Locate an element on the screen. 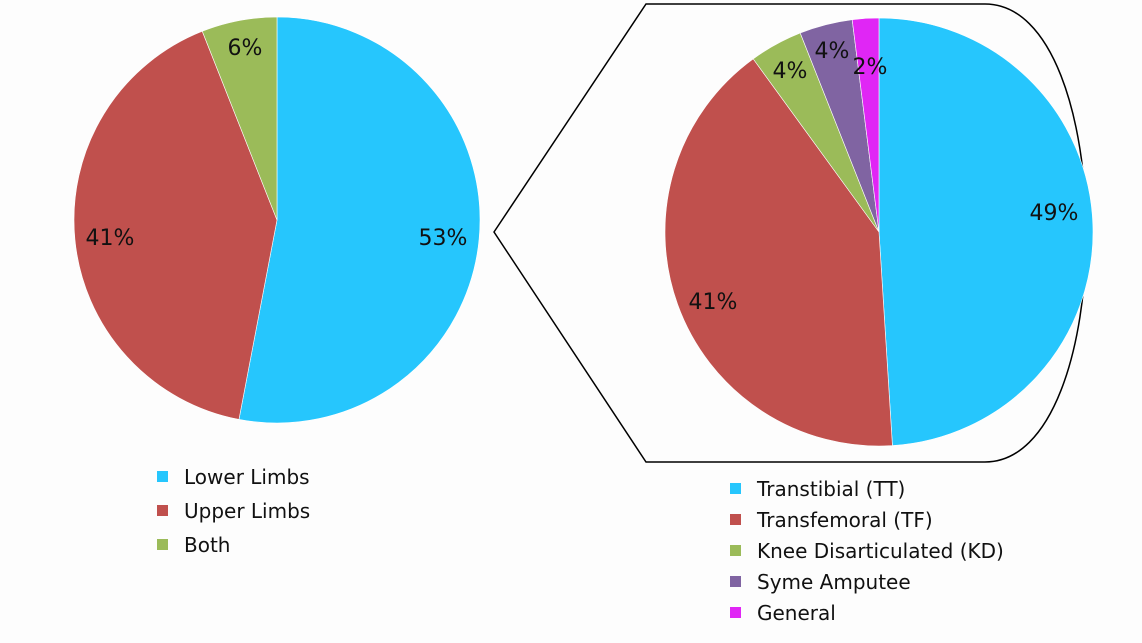 The height and width of the screenshot is (643, 1142). data-label-transfemoral-tf: 41% is located at coordinates (713, 302).